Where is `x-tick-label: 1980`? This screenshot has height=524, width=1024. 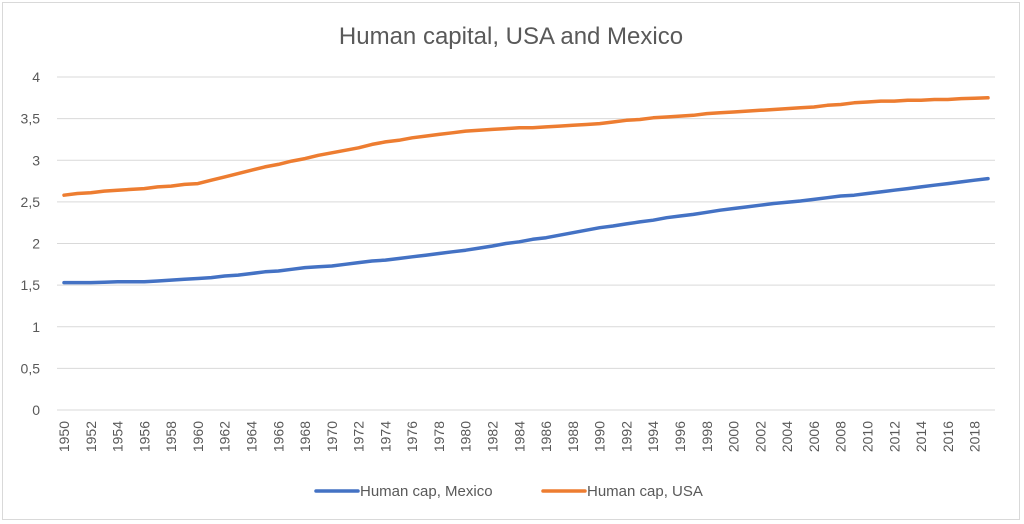 x-tick-label: 1980 is located at coordinates (466, 436).